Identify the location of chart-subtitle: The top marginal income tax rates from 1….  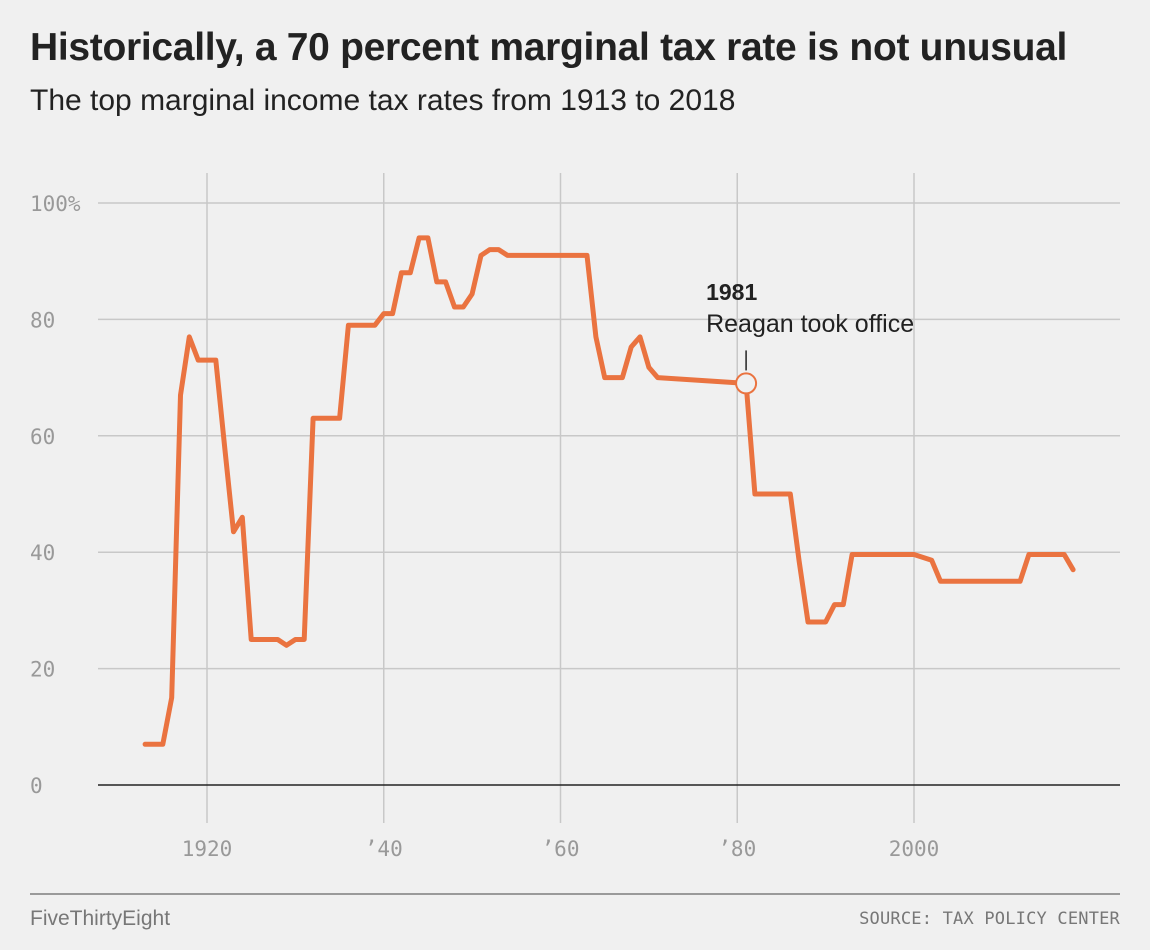
(383, 100).